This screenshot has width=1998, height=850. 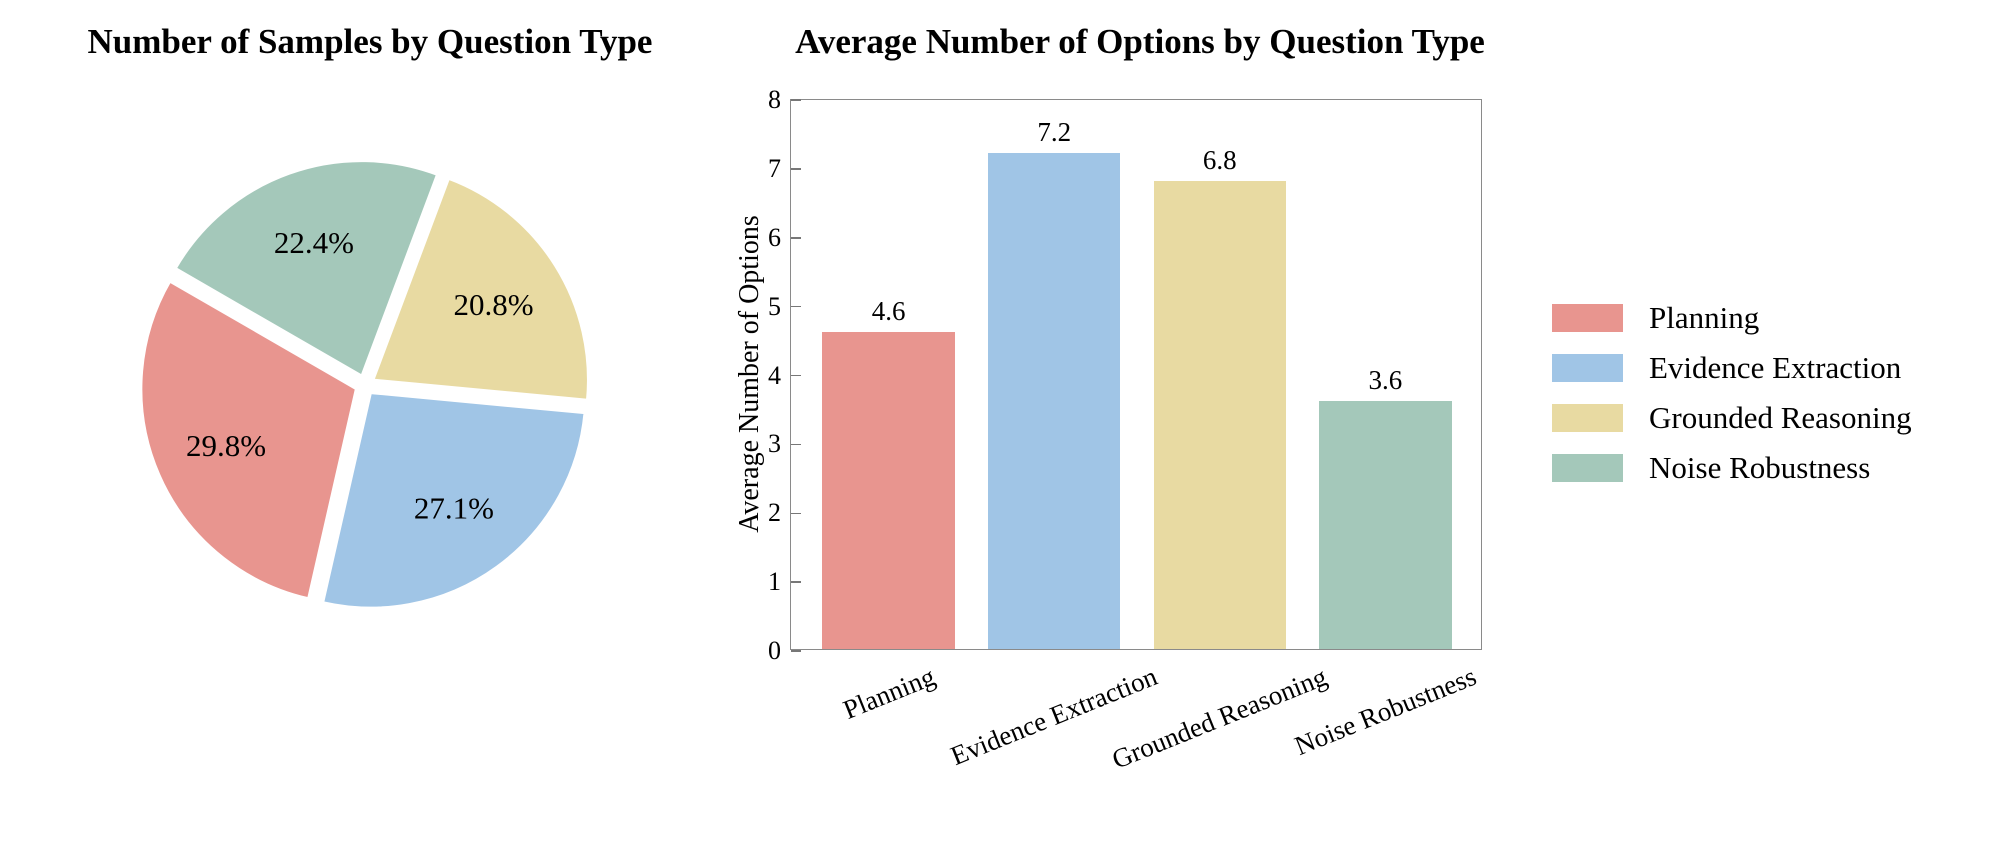 What do you see at coordinates (1587, 468) in the screenshot?
I see `legend-swatch-noise-robustness` at bounding box center [1587, 468].